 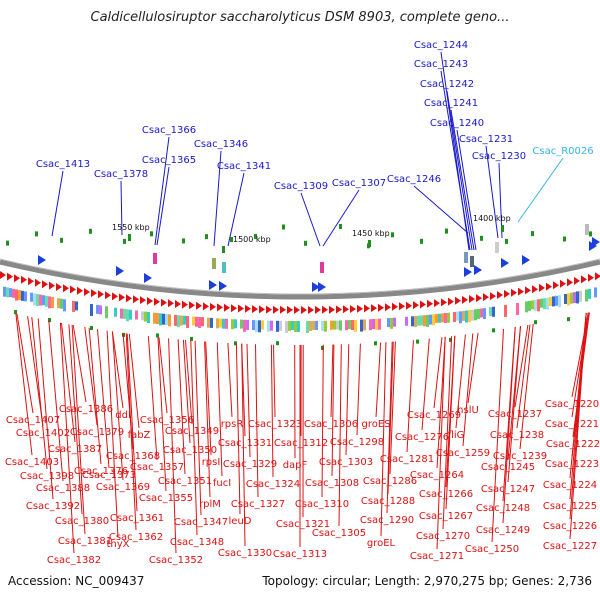 I want to click on feature-label-csac-1241: Csac_1241, so click(x=451, y=103).